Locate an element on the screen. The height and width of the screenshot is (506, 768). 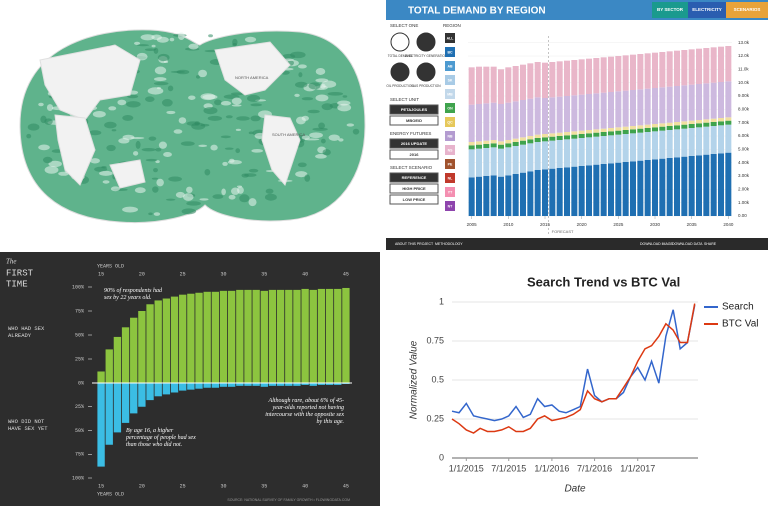
title-prefix: The is located at coordinates (11, 262).